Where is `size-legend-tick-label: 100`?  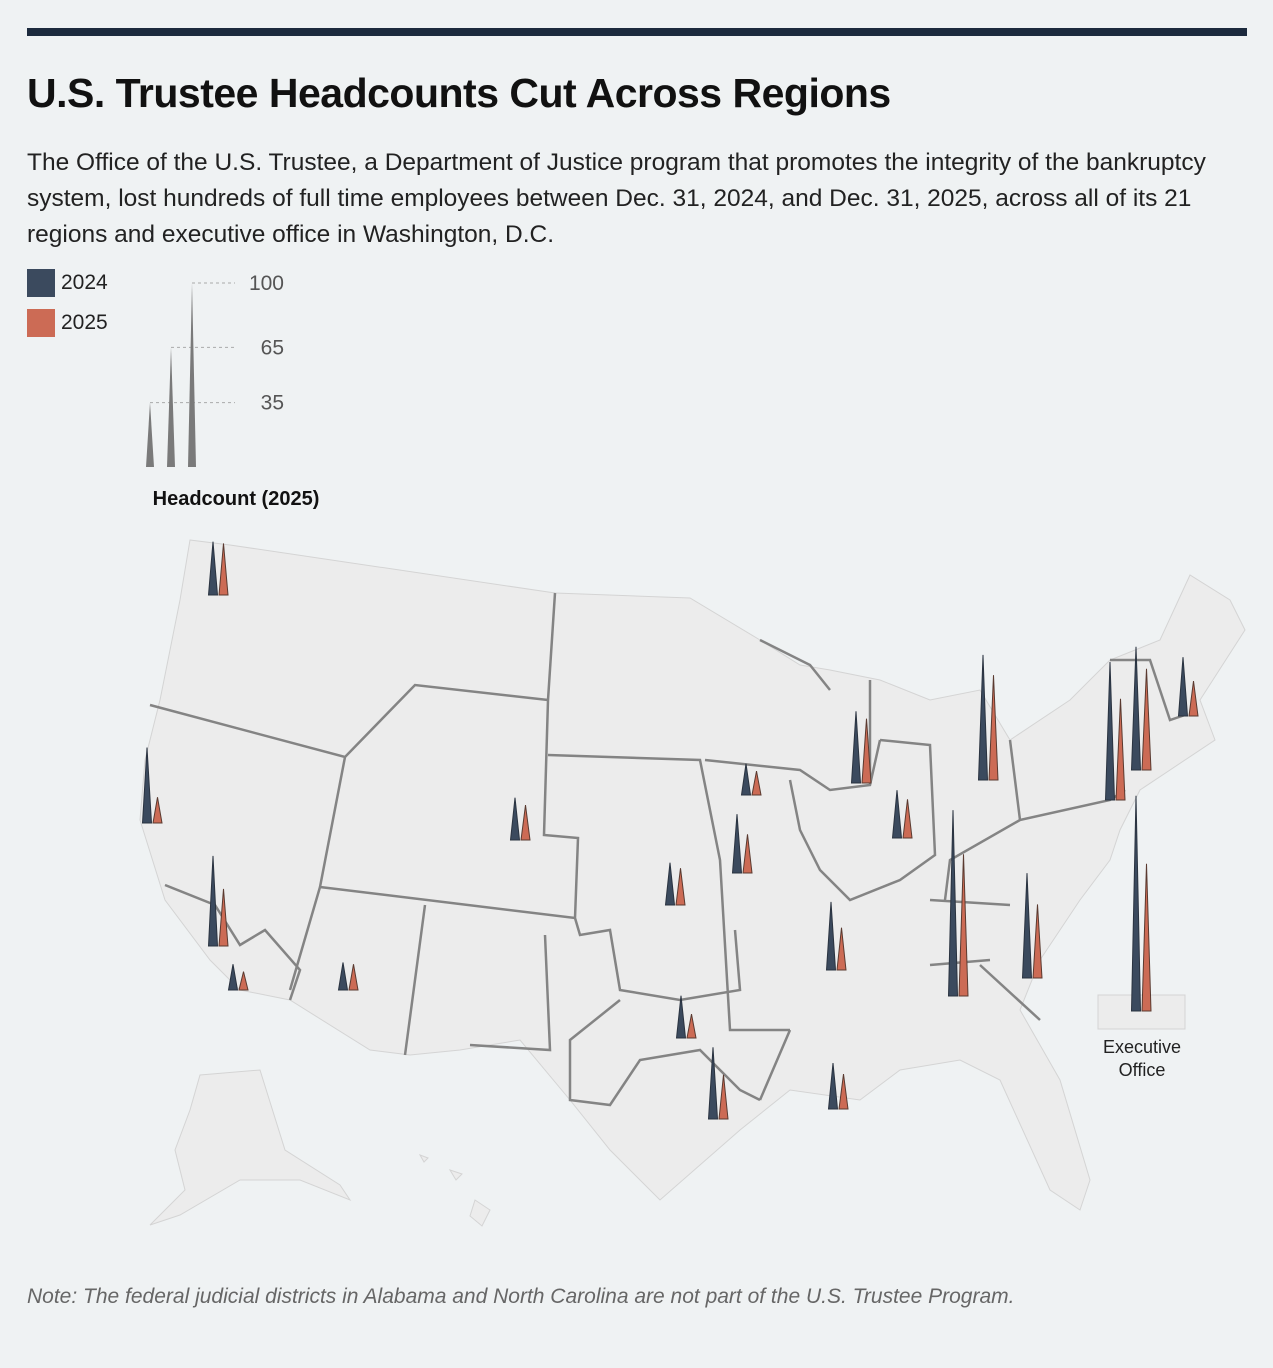
size-legend-tick-label: 100 is located at coordinates (266, 283).